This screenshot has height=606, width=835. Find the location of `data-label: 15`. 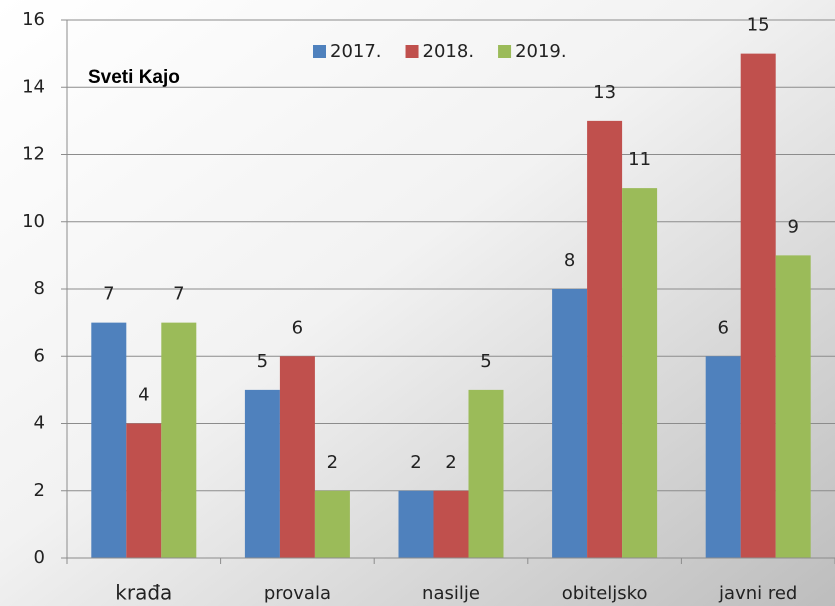

data-label: 15 is located at coordinates (758, 25).